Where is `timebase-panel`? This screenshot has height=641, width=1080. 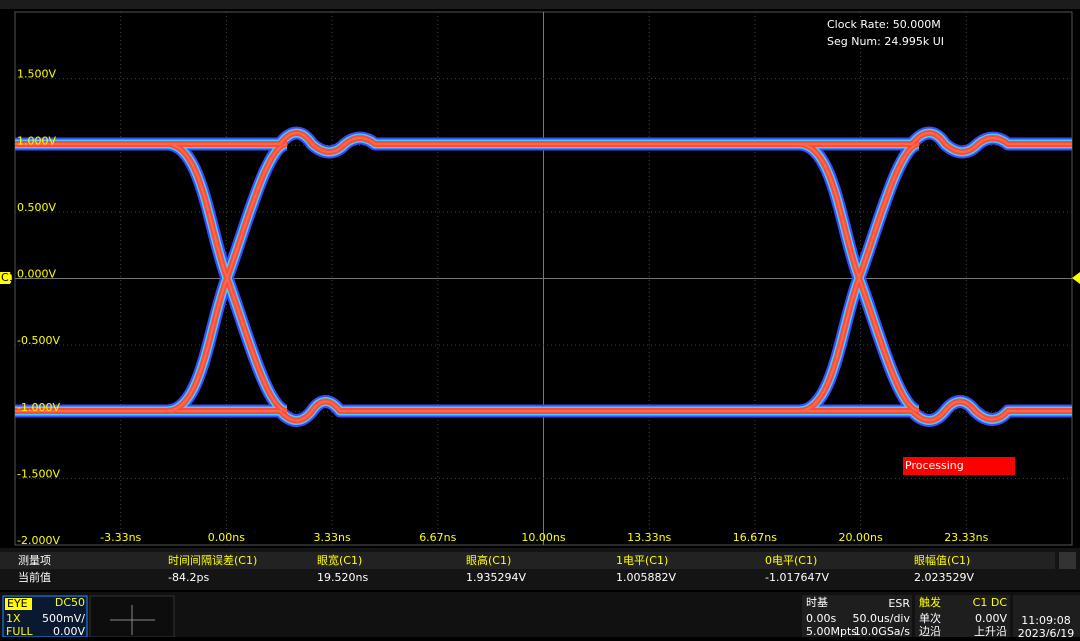
timebase-panel is located at coordinates (857, 616).